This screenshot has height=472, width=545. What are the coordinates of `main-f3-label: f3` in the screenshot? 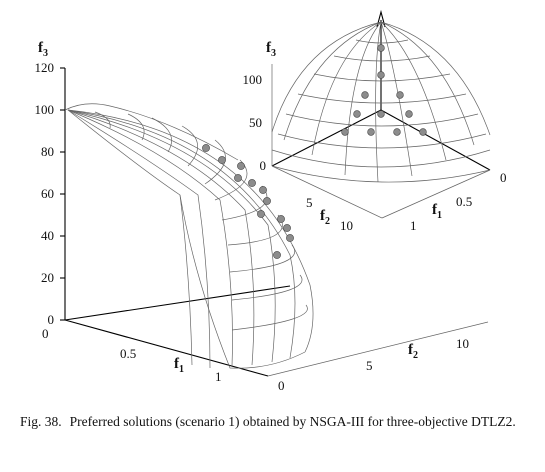 It's located at (43, 49).